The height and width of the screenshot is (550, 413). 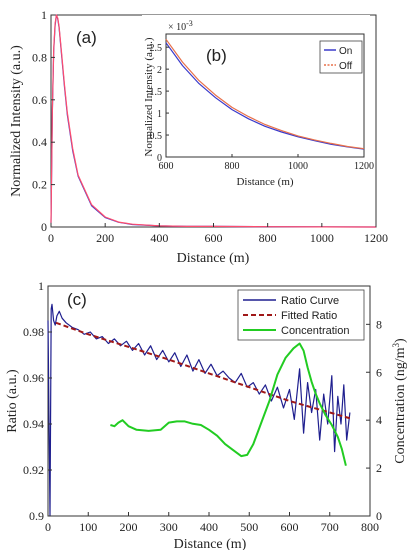 What do you see at coordinates (41, 286) in the screenshot?
I see `panel-c-y-tick-label: 1` at bounding box center [41, 286].